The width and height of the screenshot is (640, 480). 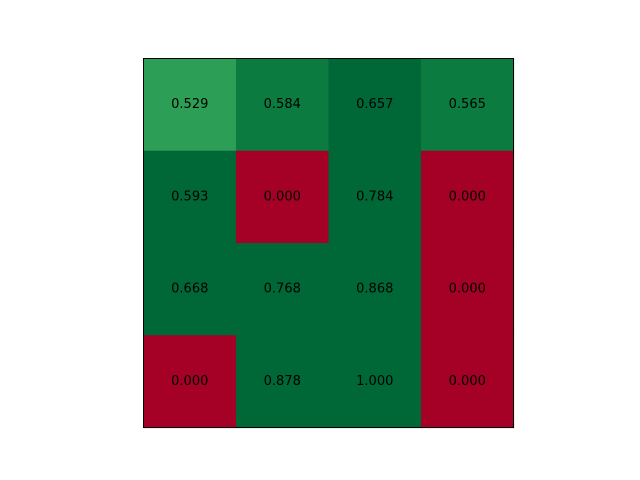 I want to click on heatmap-cell-r1-c2, so click(x=375, y=197).